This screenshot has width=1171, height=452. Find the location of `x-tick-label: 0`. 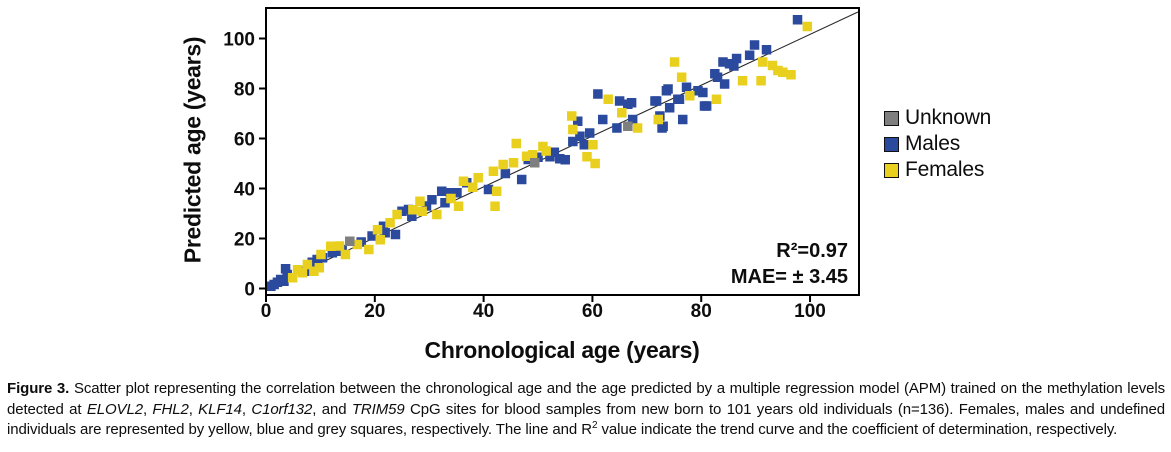

x-tick-label: 0 is located at coordinates (266, 311).